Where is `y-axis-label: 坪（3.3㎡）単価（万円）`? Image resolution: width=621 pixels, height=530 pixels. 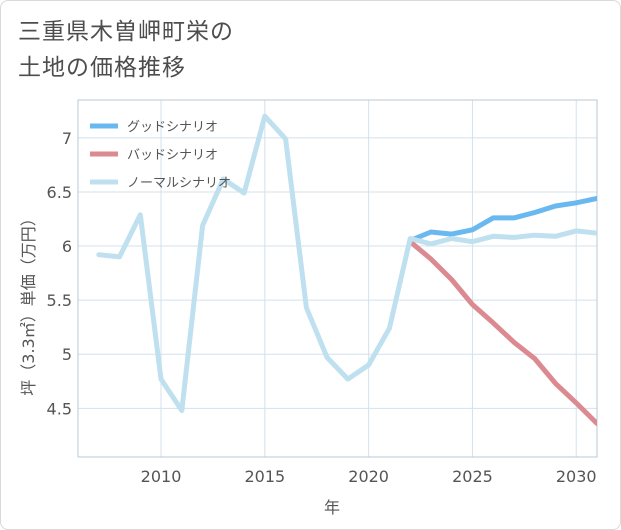
y-axis-label: 坪（3.3㎡）単価（万円） is located at coordinates (28, 302).